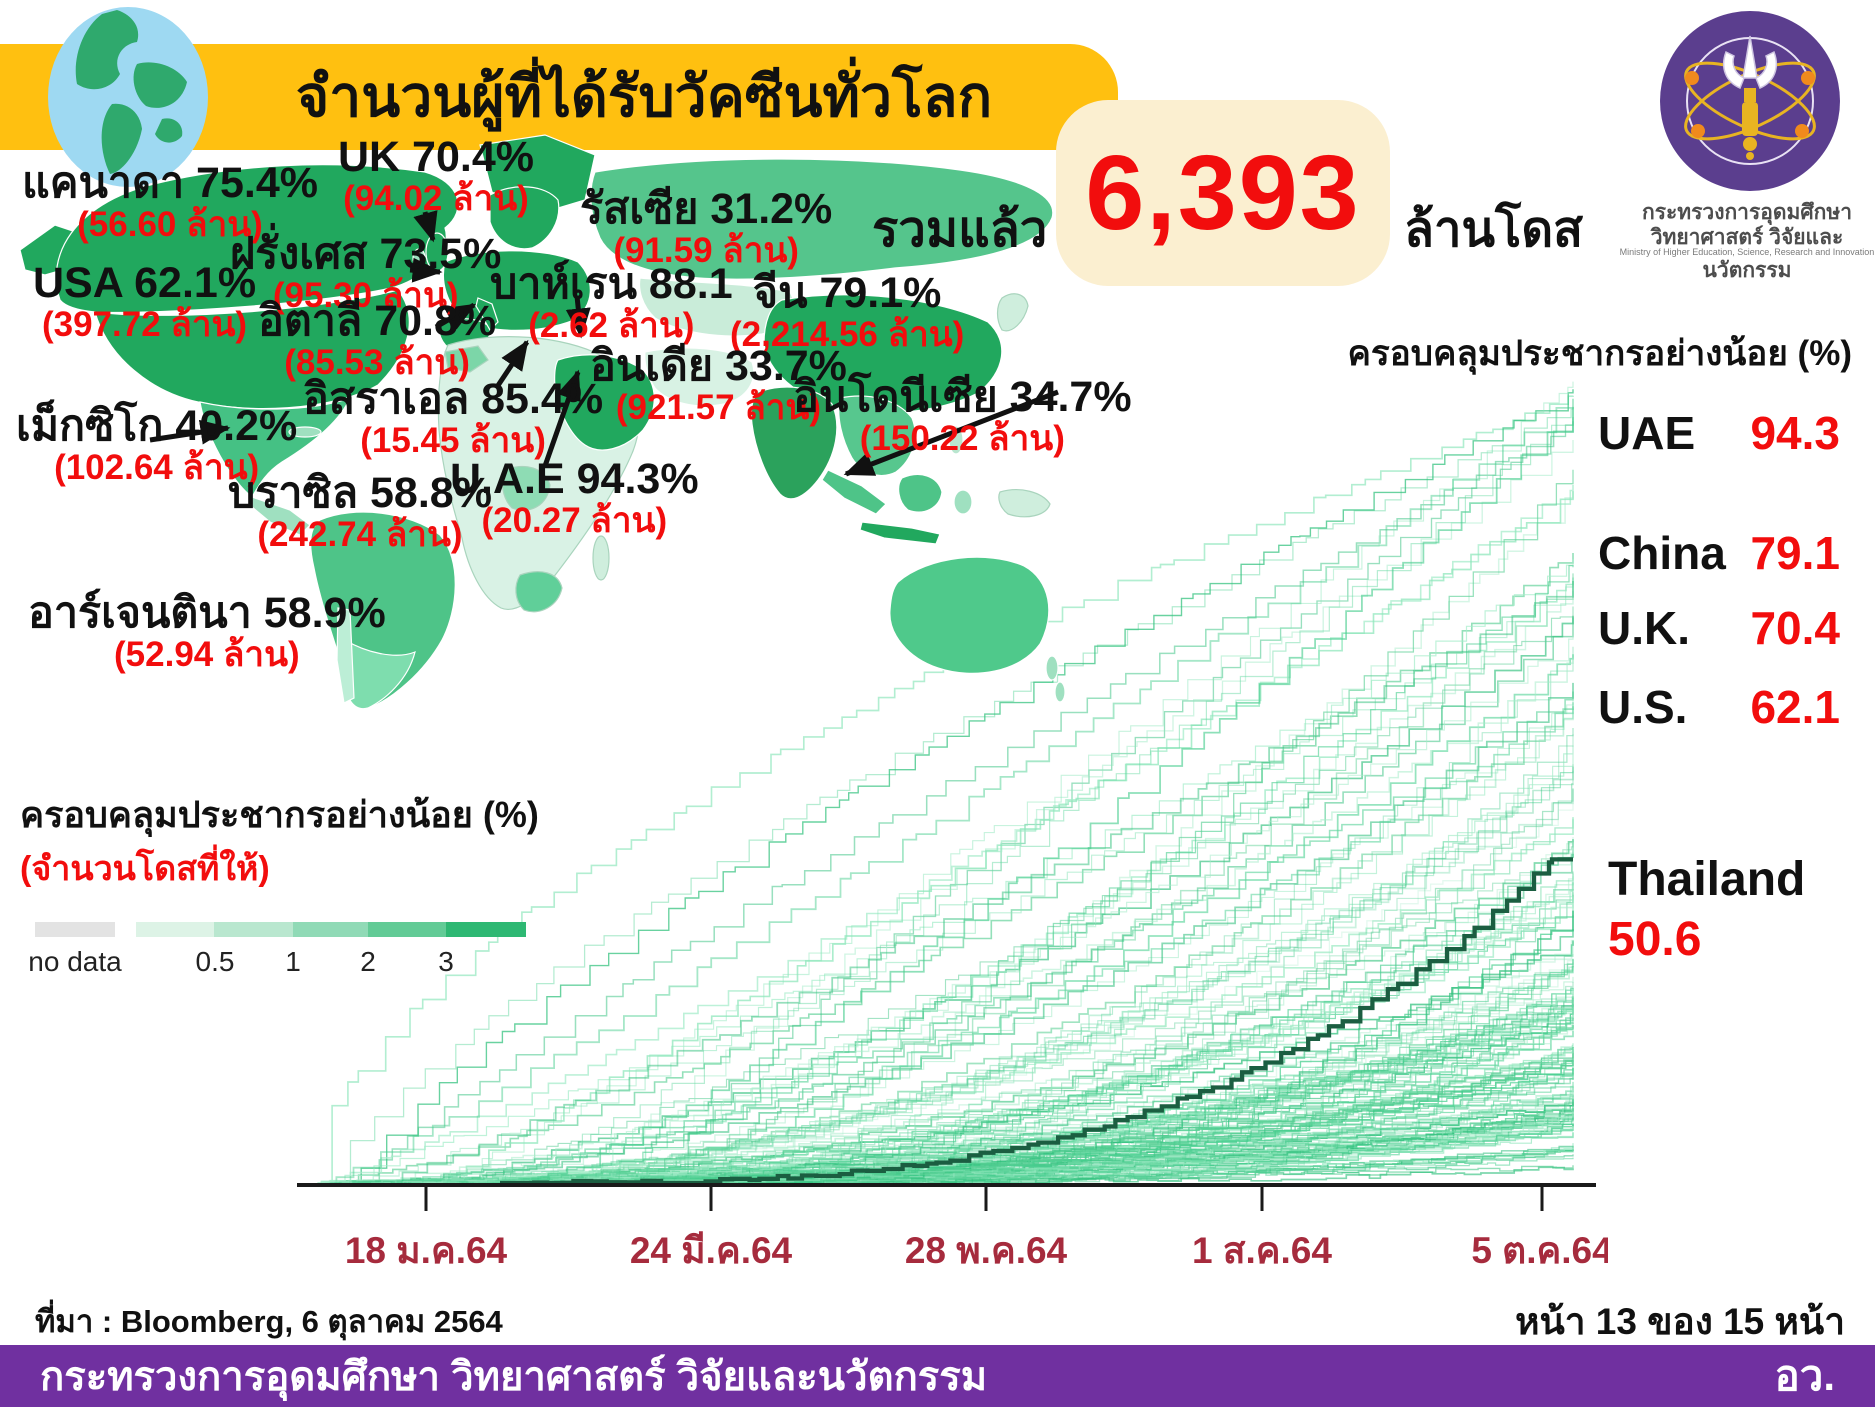 The width and height of the screenshot is (1875, 1407). I want to click on country-percent: แคนาดา 75.4%, so click(170, 183).